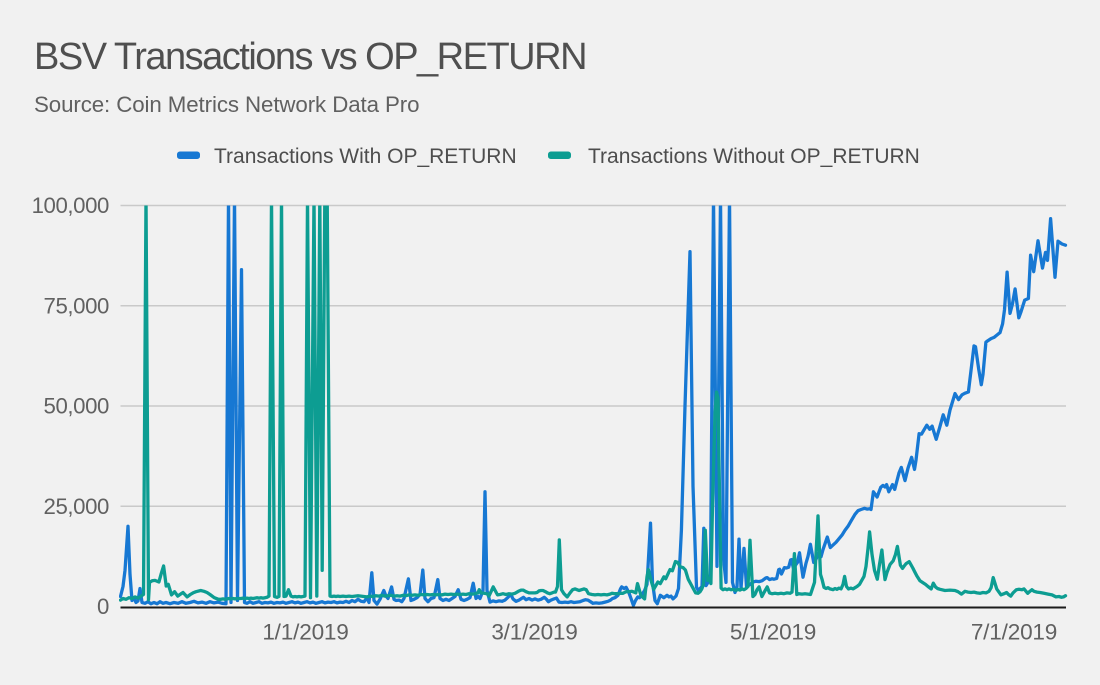 This screenshot has height=685, width=1100. What do you see at coordinates (305, 632) in the screenshot?
I see `svg-text: 1/1/2019` at bounding box center [305, 632].